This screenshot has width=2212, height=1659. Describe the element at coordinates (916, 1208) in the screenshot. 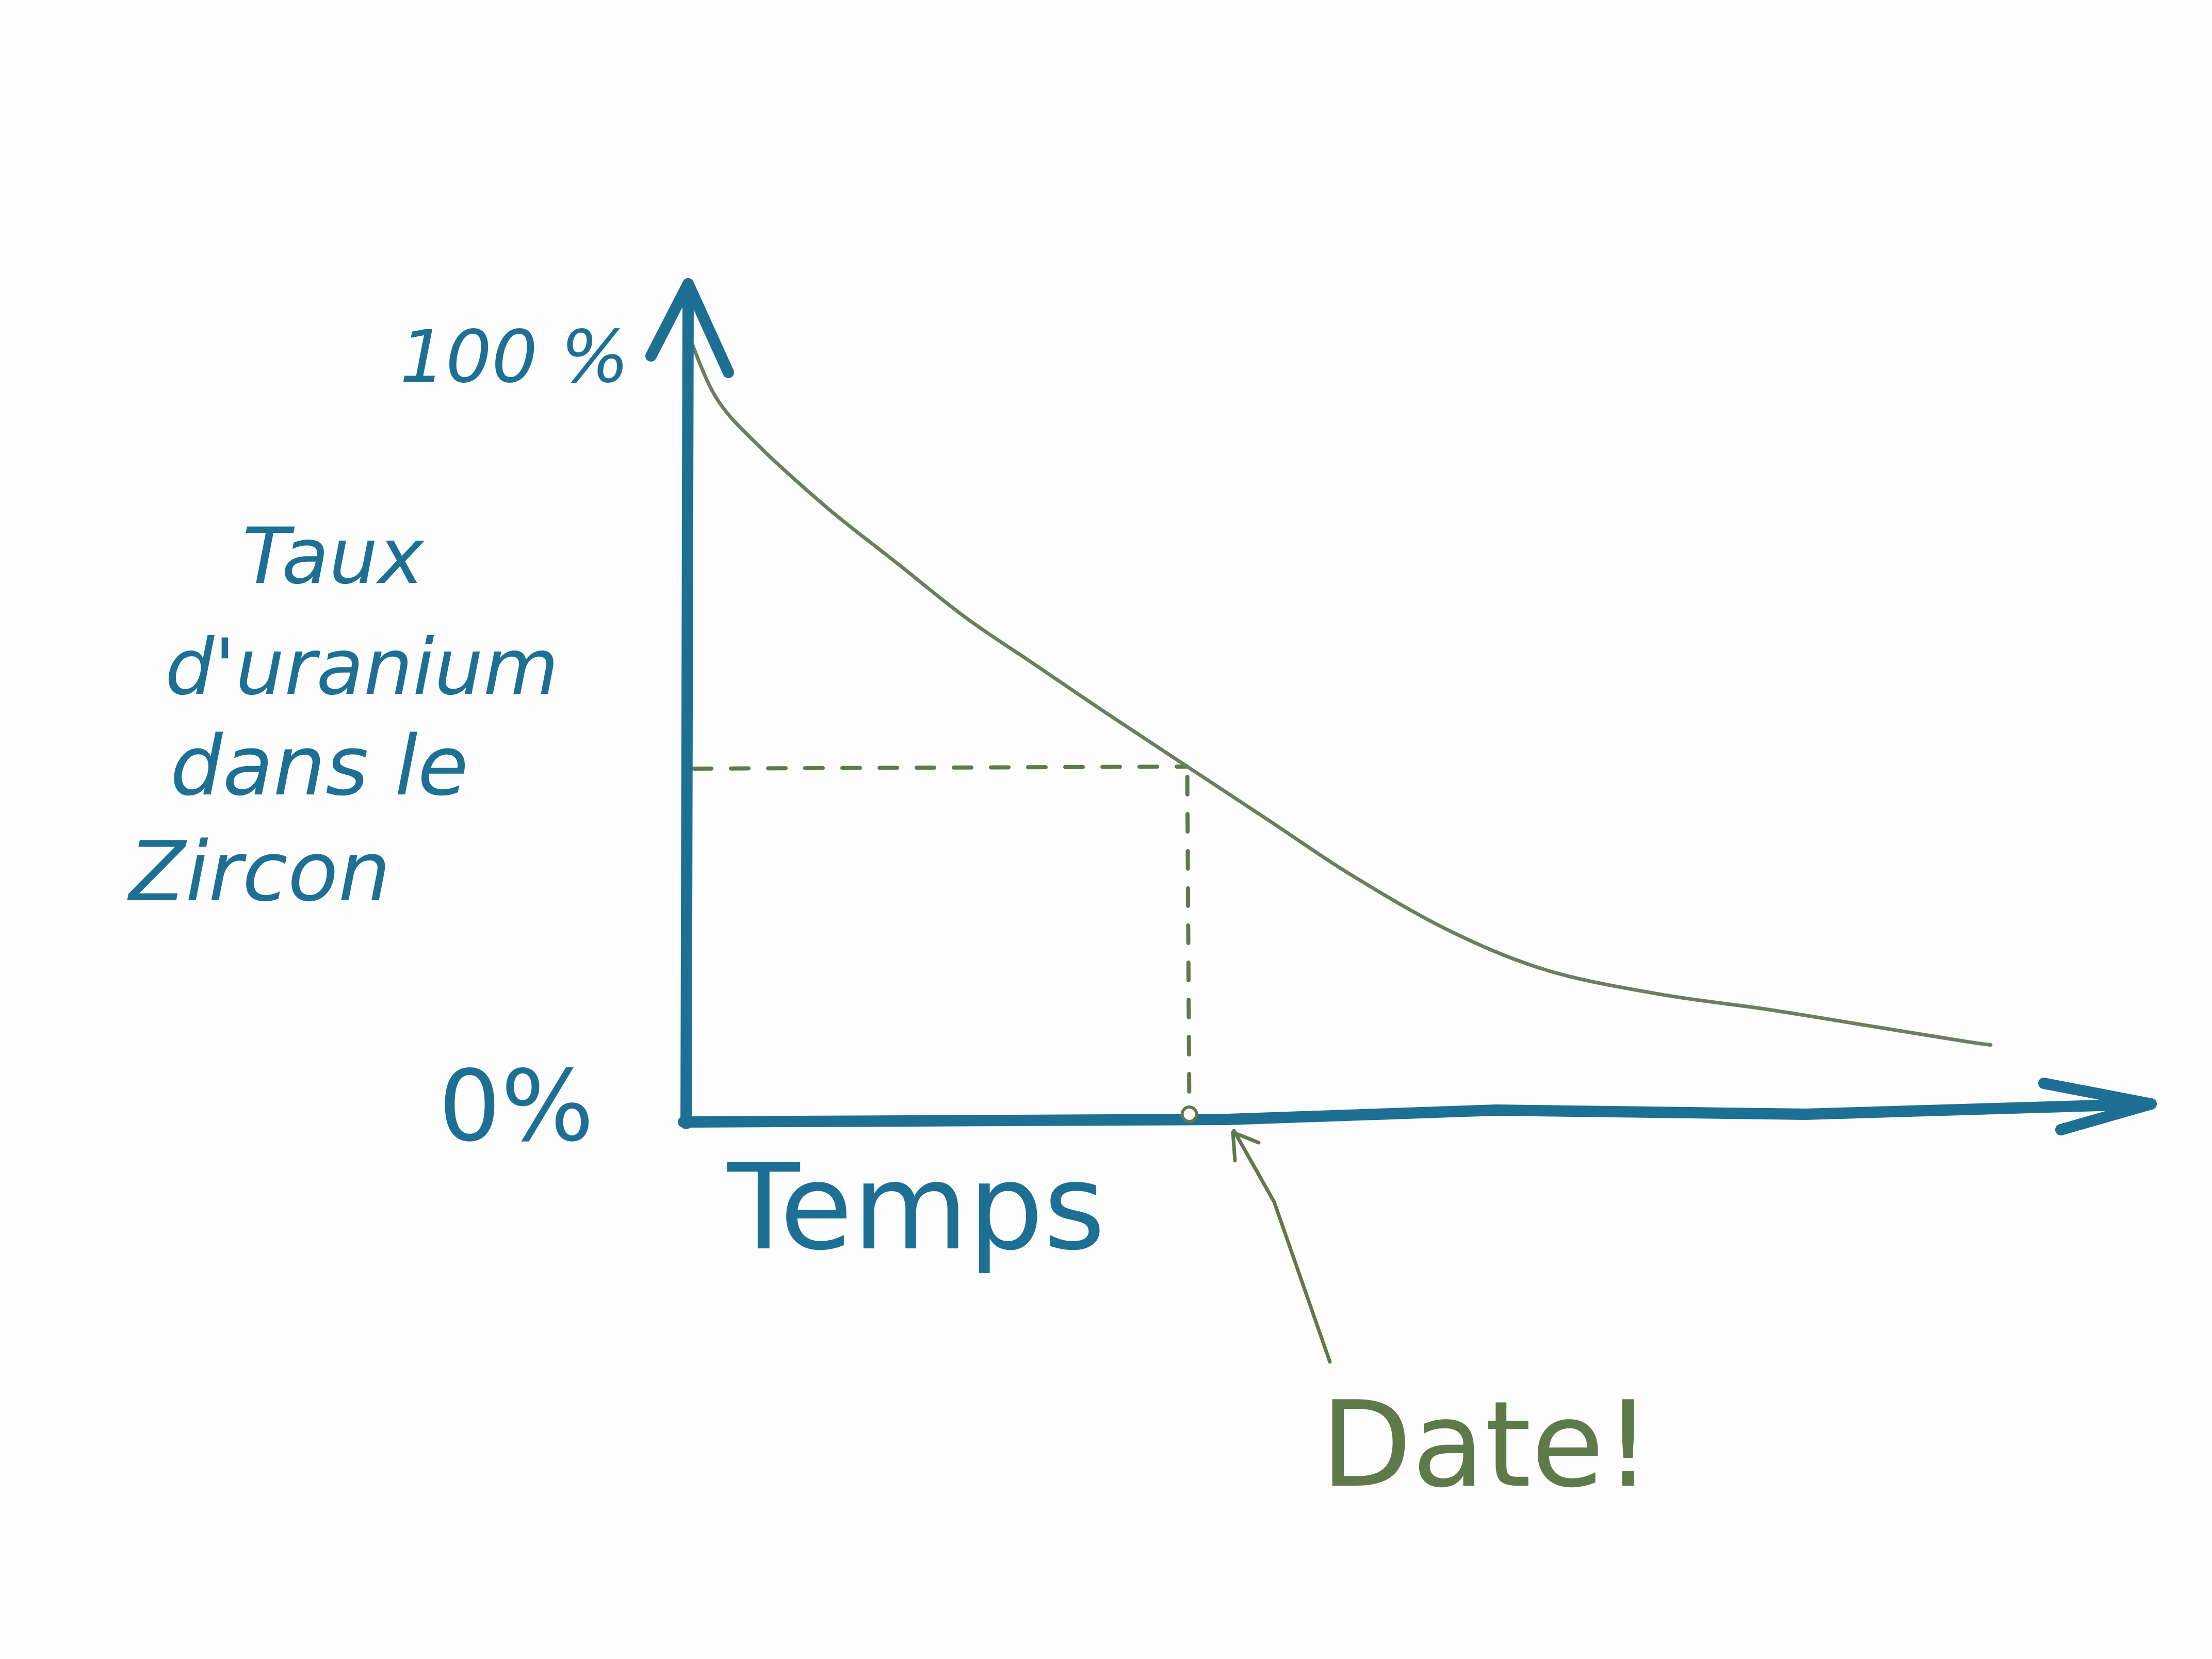

I see `x-axis-label: Temps` at that location.